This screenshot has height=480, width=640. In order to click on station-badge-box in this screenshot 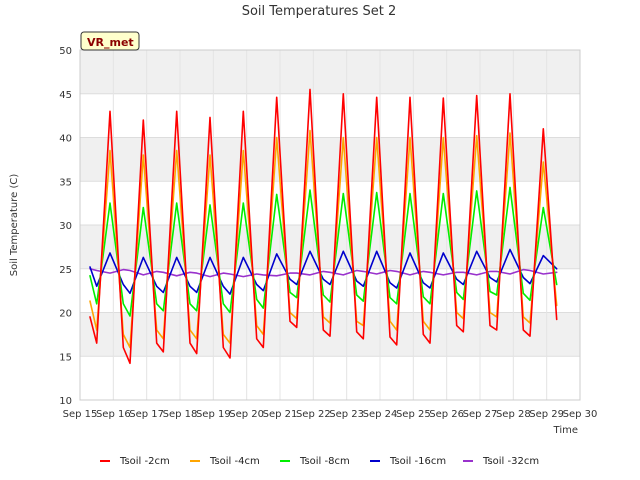, I will do `click(110, 41)`.